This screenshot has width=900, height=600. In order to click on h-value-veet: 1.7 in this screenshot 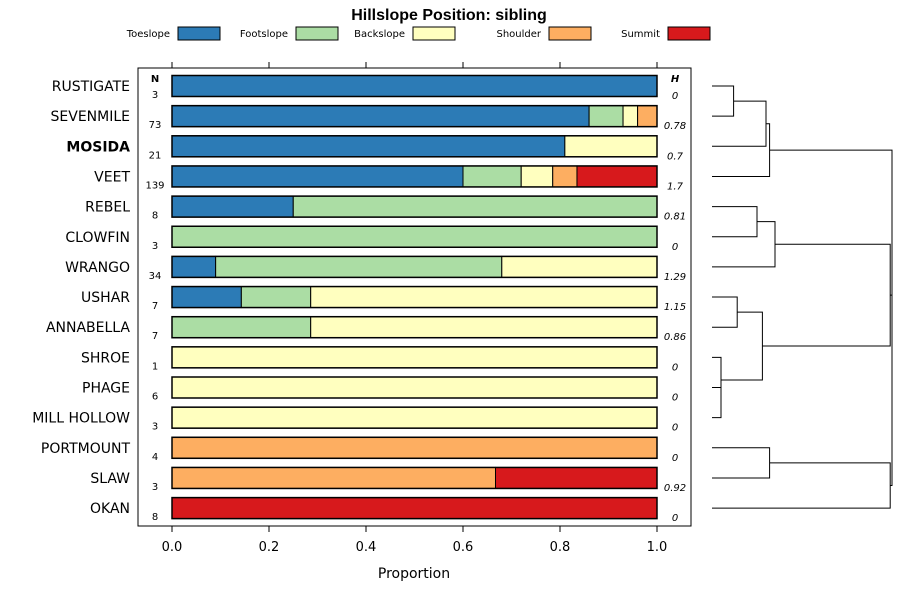, I will do `click(675, 186)`.